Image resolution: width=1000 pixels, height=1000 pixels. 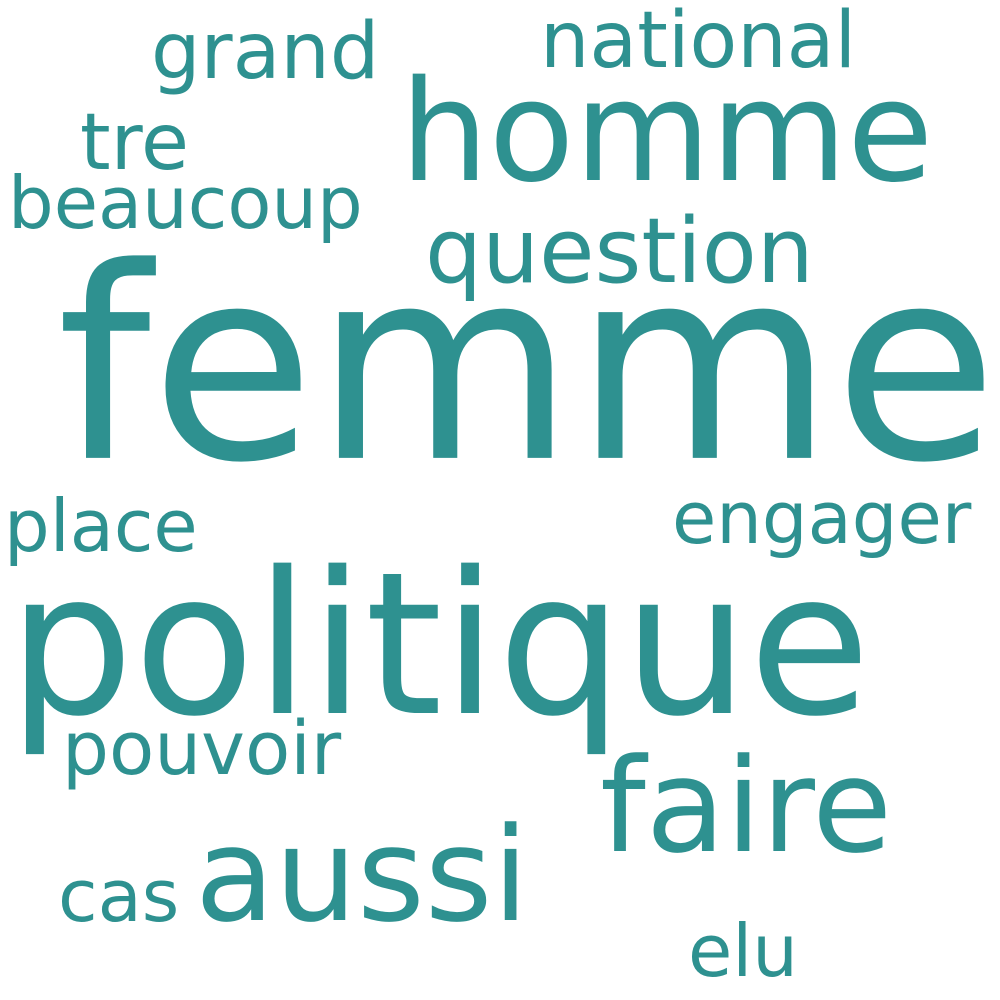 I want to click on word-cas: cas, so click(x=119, y=896).